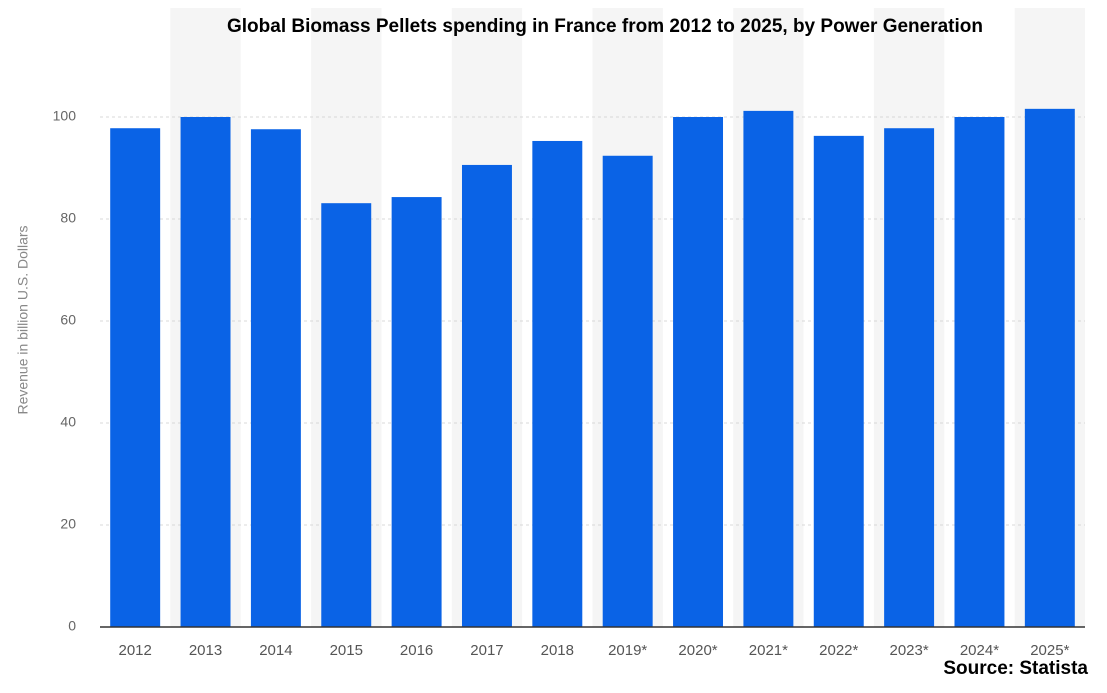  Describe the element at coordinates (72, 626) in the screenshot. I see `y-tick-label: 0` at that location.